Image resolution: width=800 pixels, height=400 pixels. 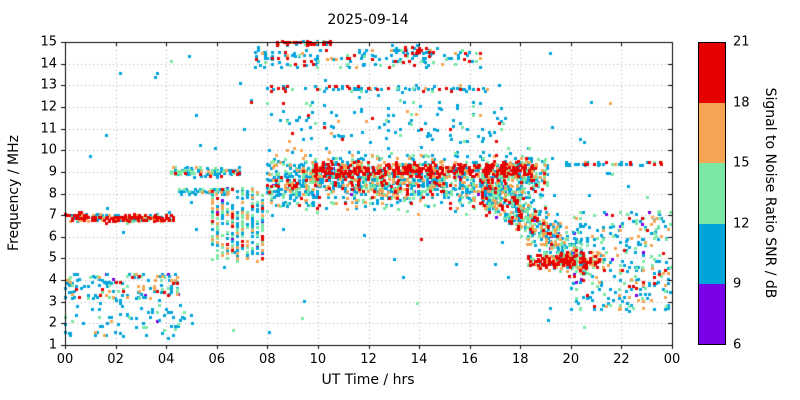 I want to click on colorbar-tick-label: 21, so click(x=741, y=42).